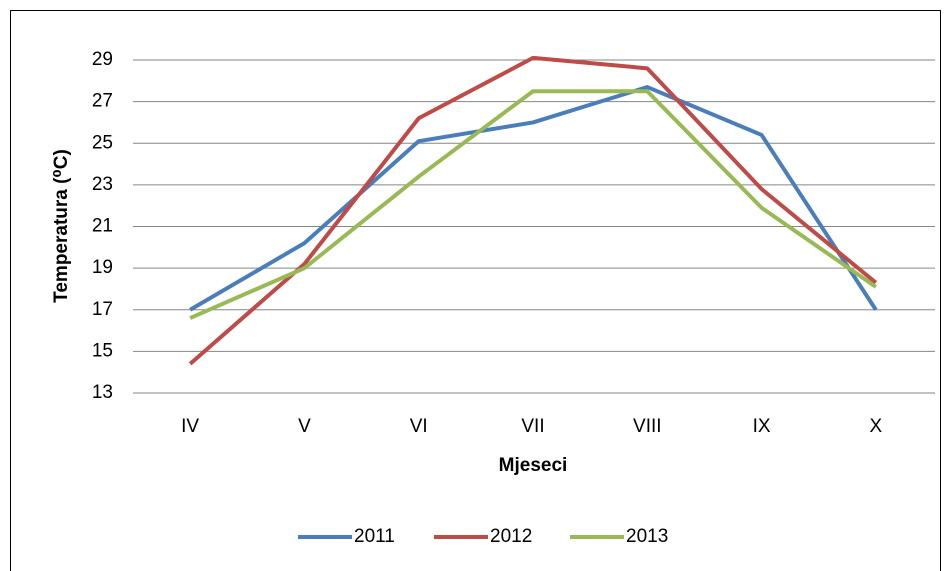 Image resolution: width=951 pixels, height=571 pixels. I want to click on x-tick-label: X, so click(876, 426).